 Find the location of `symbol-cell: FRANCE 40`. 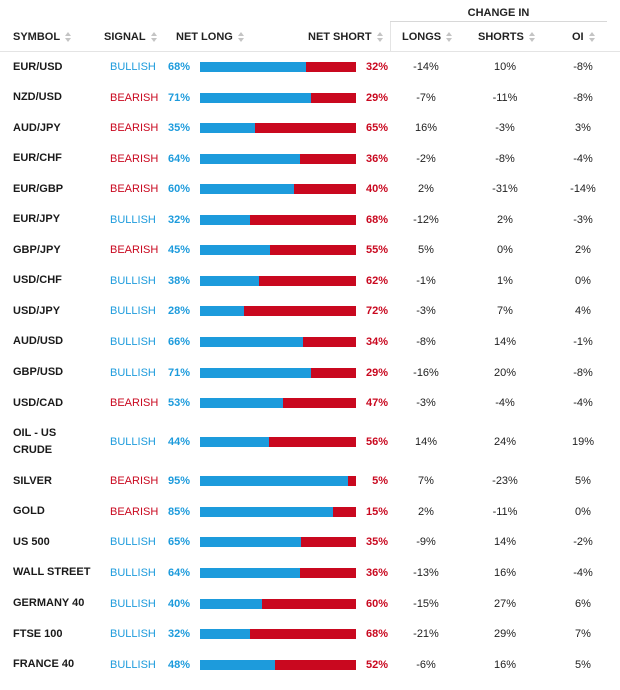

symbol-cell: FRANCE 40 is located at coordinates (44, 664).